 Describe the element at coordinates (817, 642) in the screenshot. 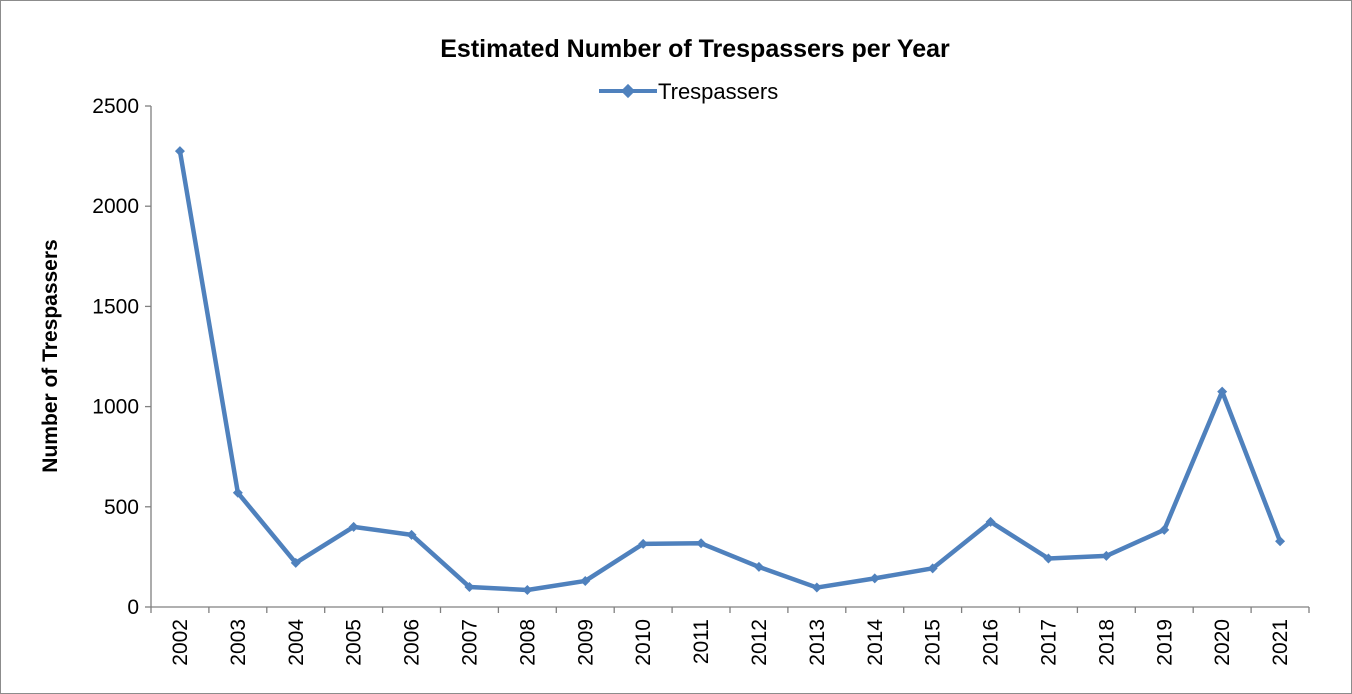

I see `x-tick-label: 2013` at that location.